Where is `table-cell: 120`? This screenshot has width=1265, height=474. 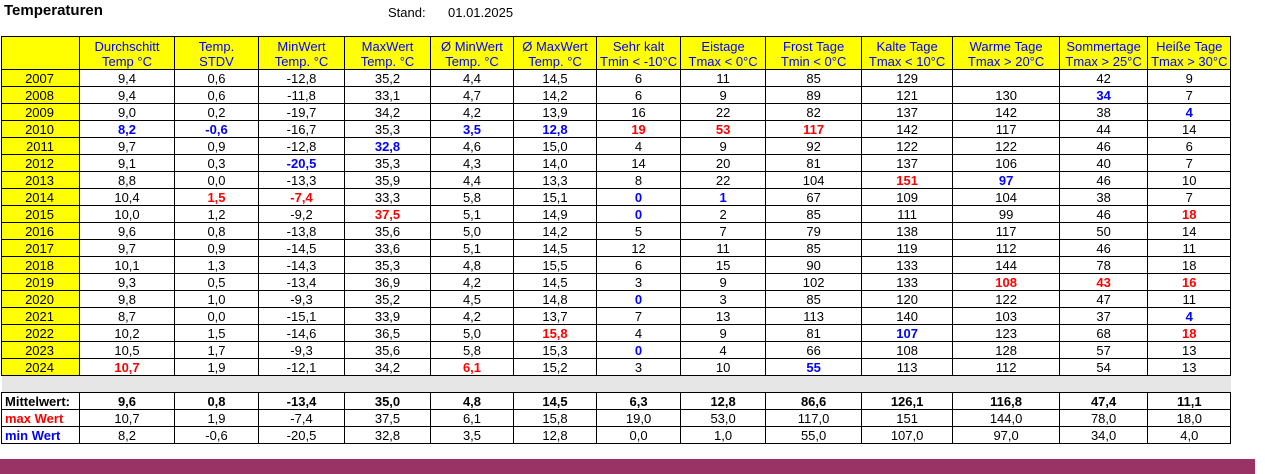
table-cell: 120 is located at coordinates (907, 299).